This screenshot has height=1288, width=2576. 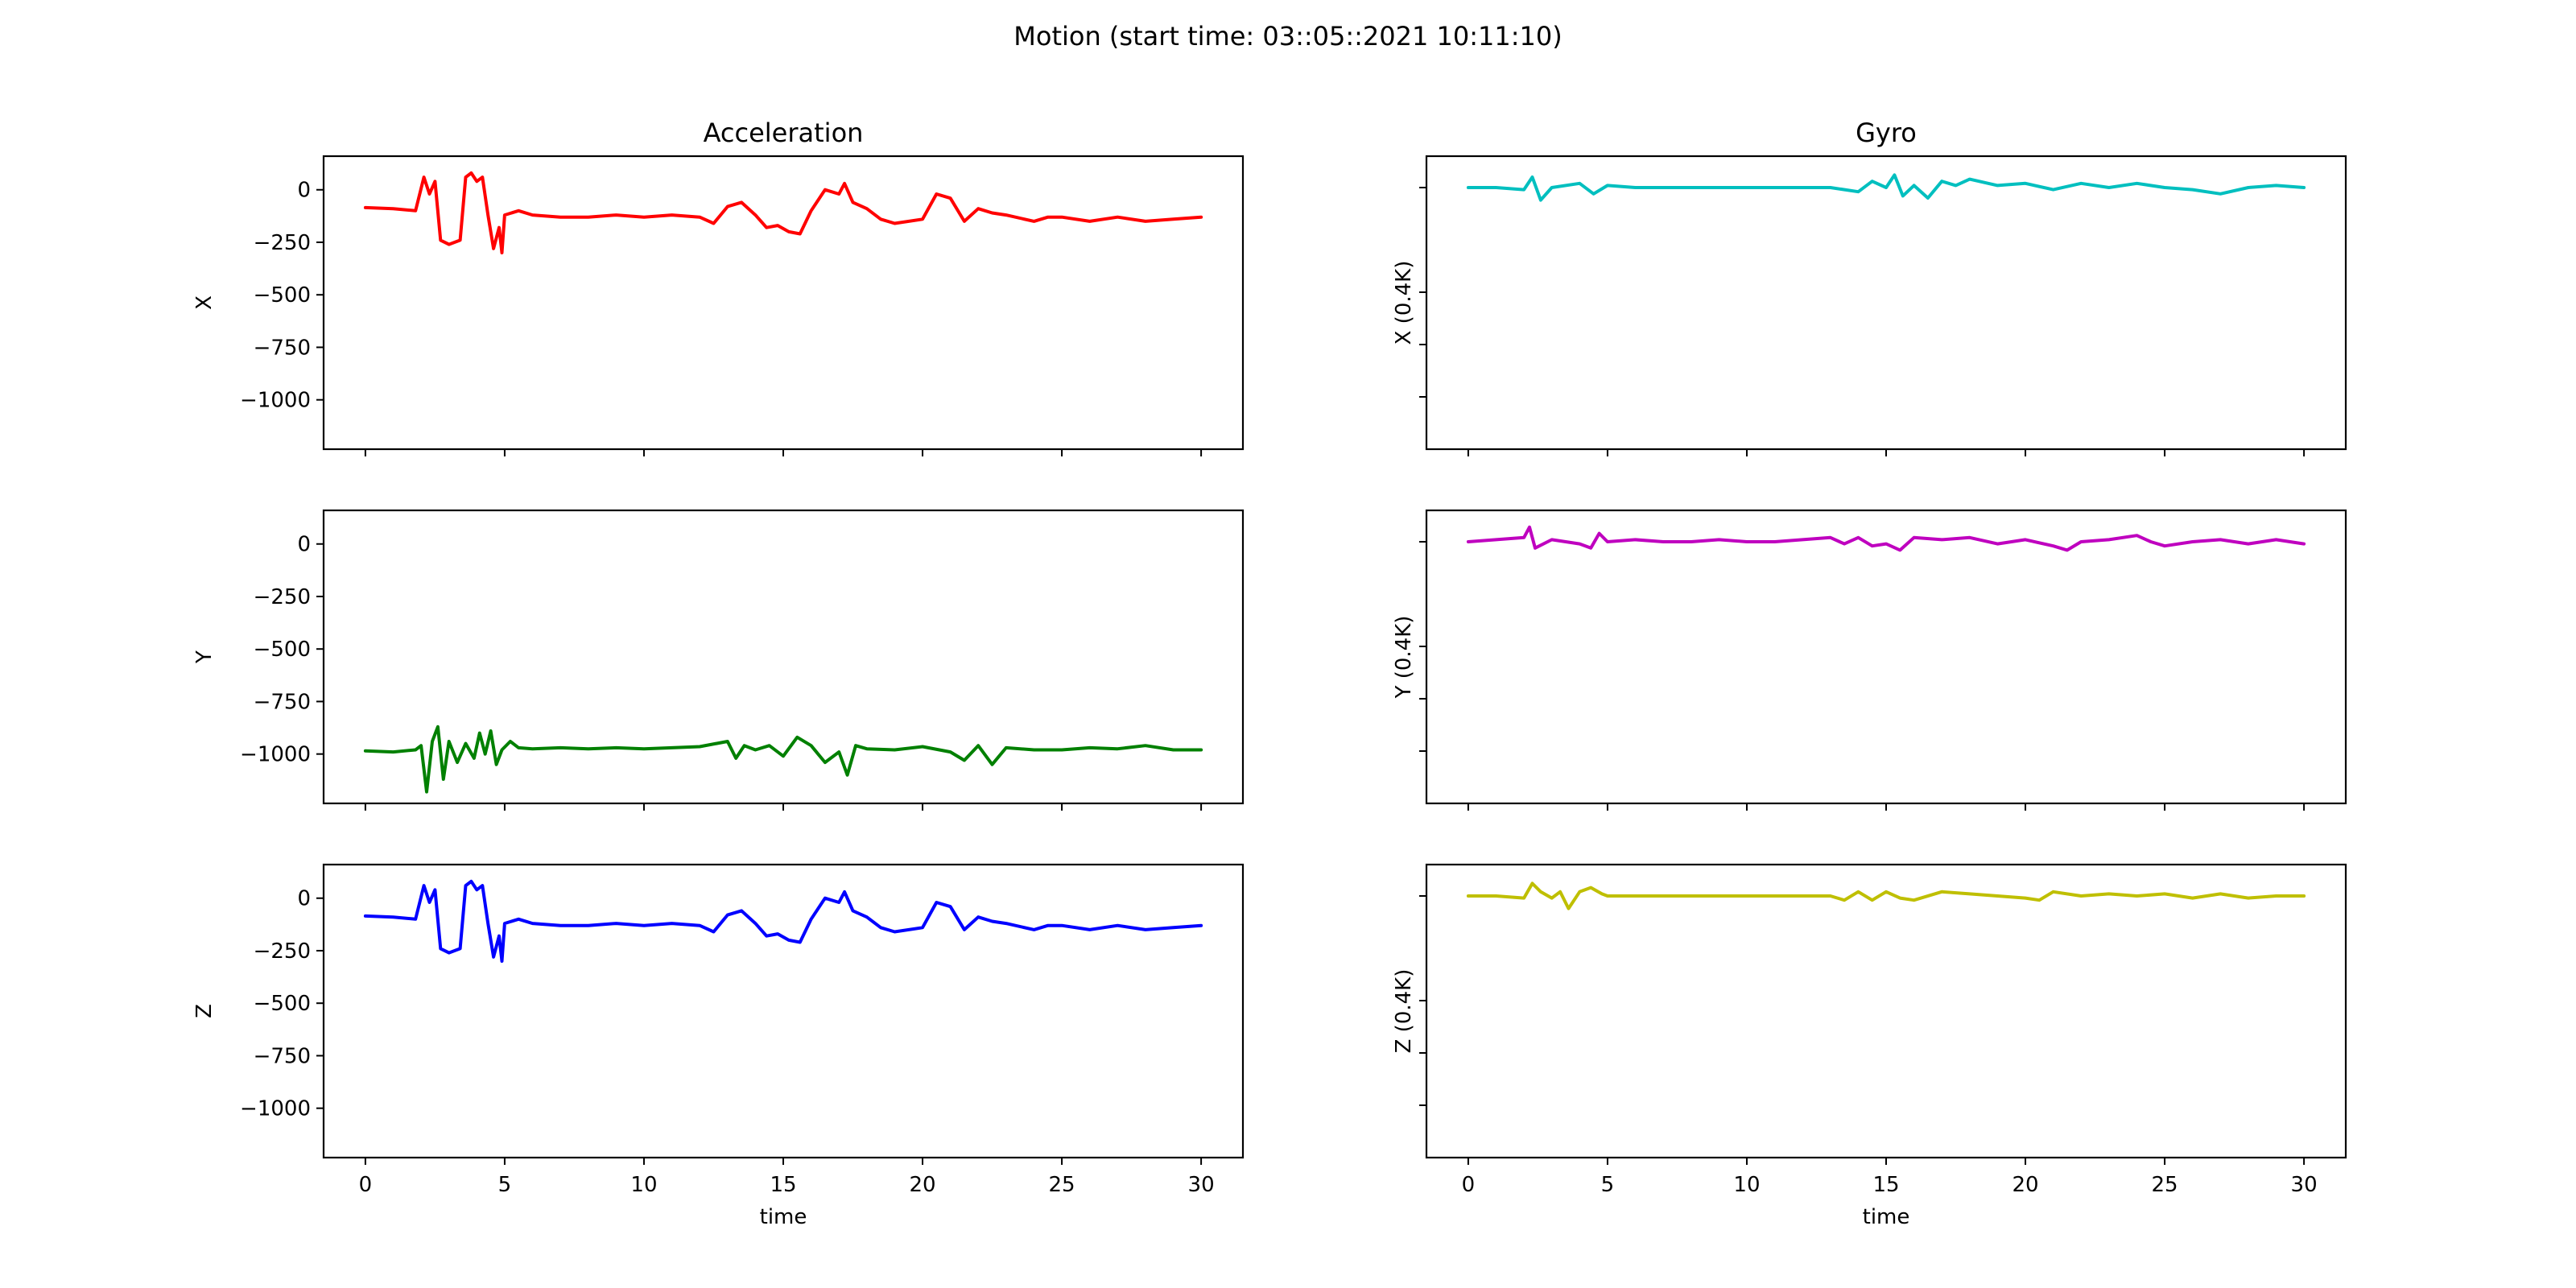 I want to click on y-axis-label: X, so click(x=204, y=302).